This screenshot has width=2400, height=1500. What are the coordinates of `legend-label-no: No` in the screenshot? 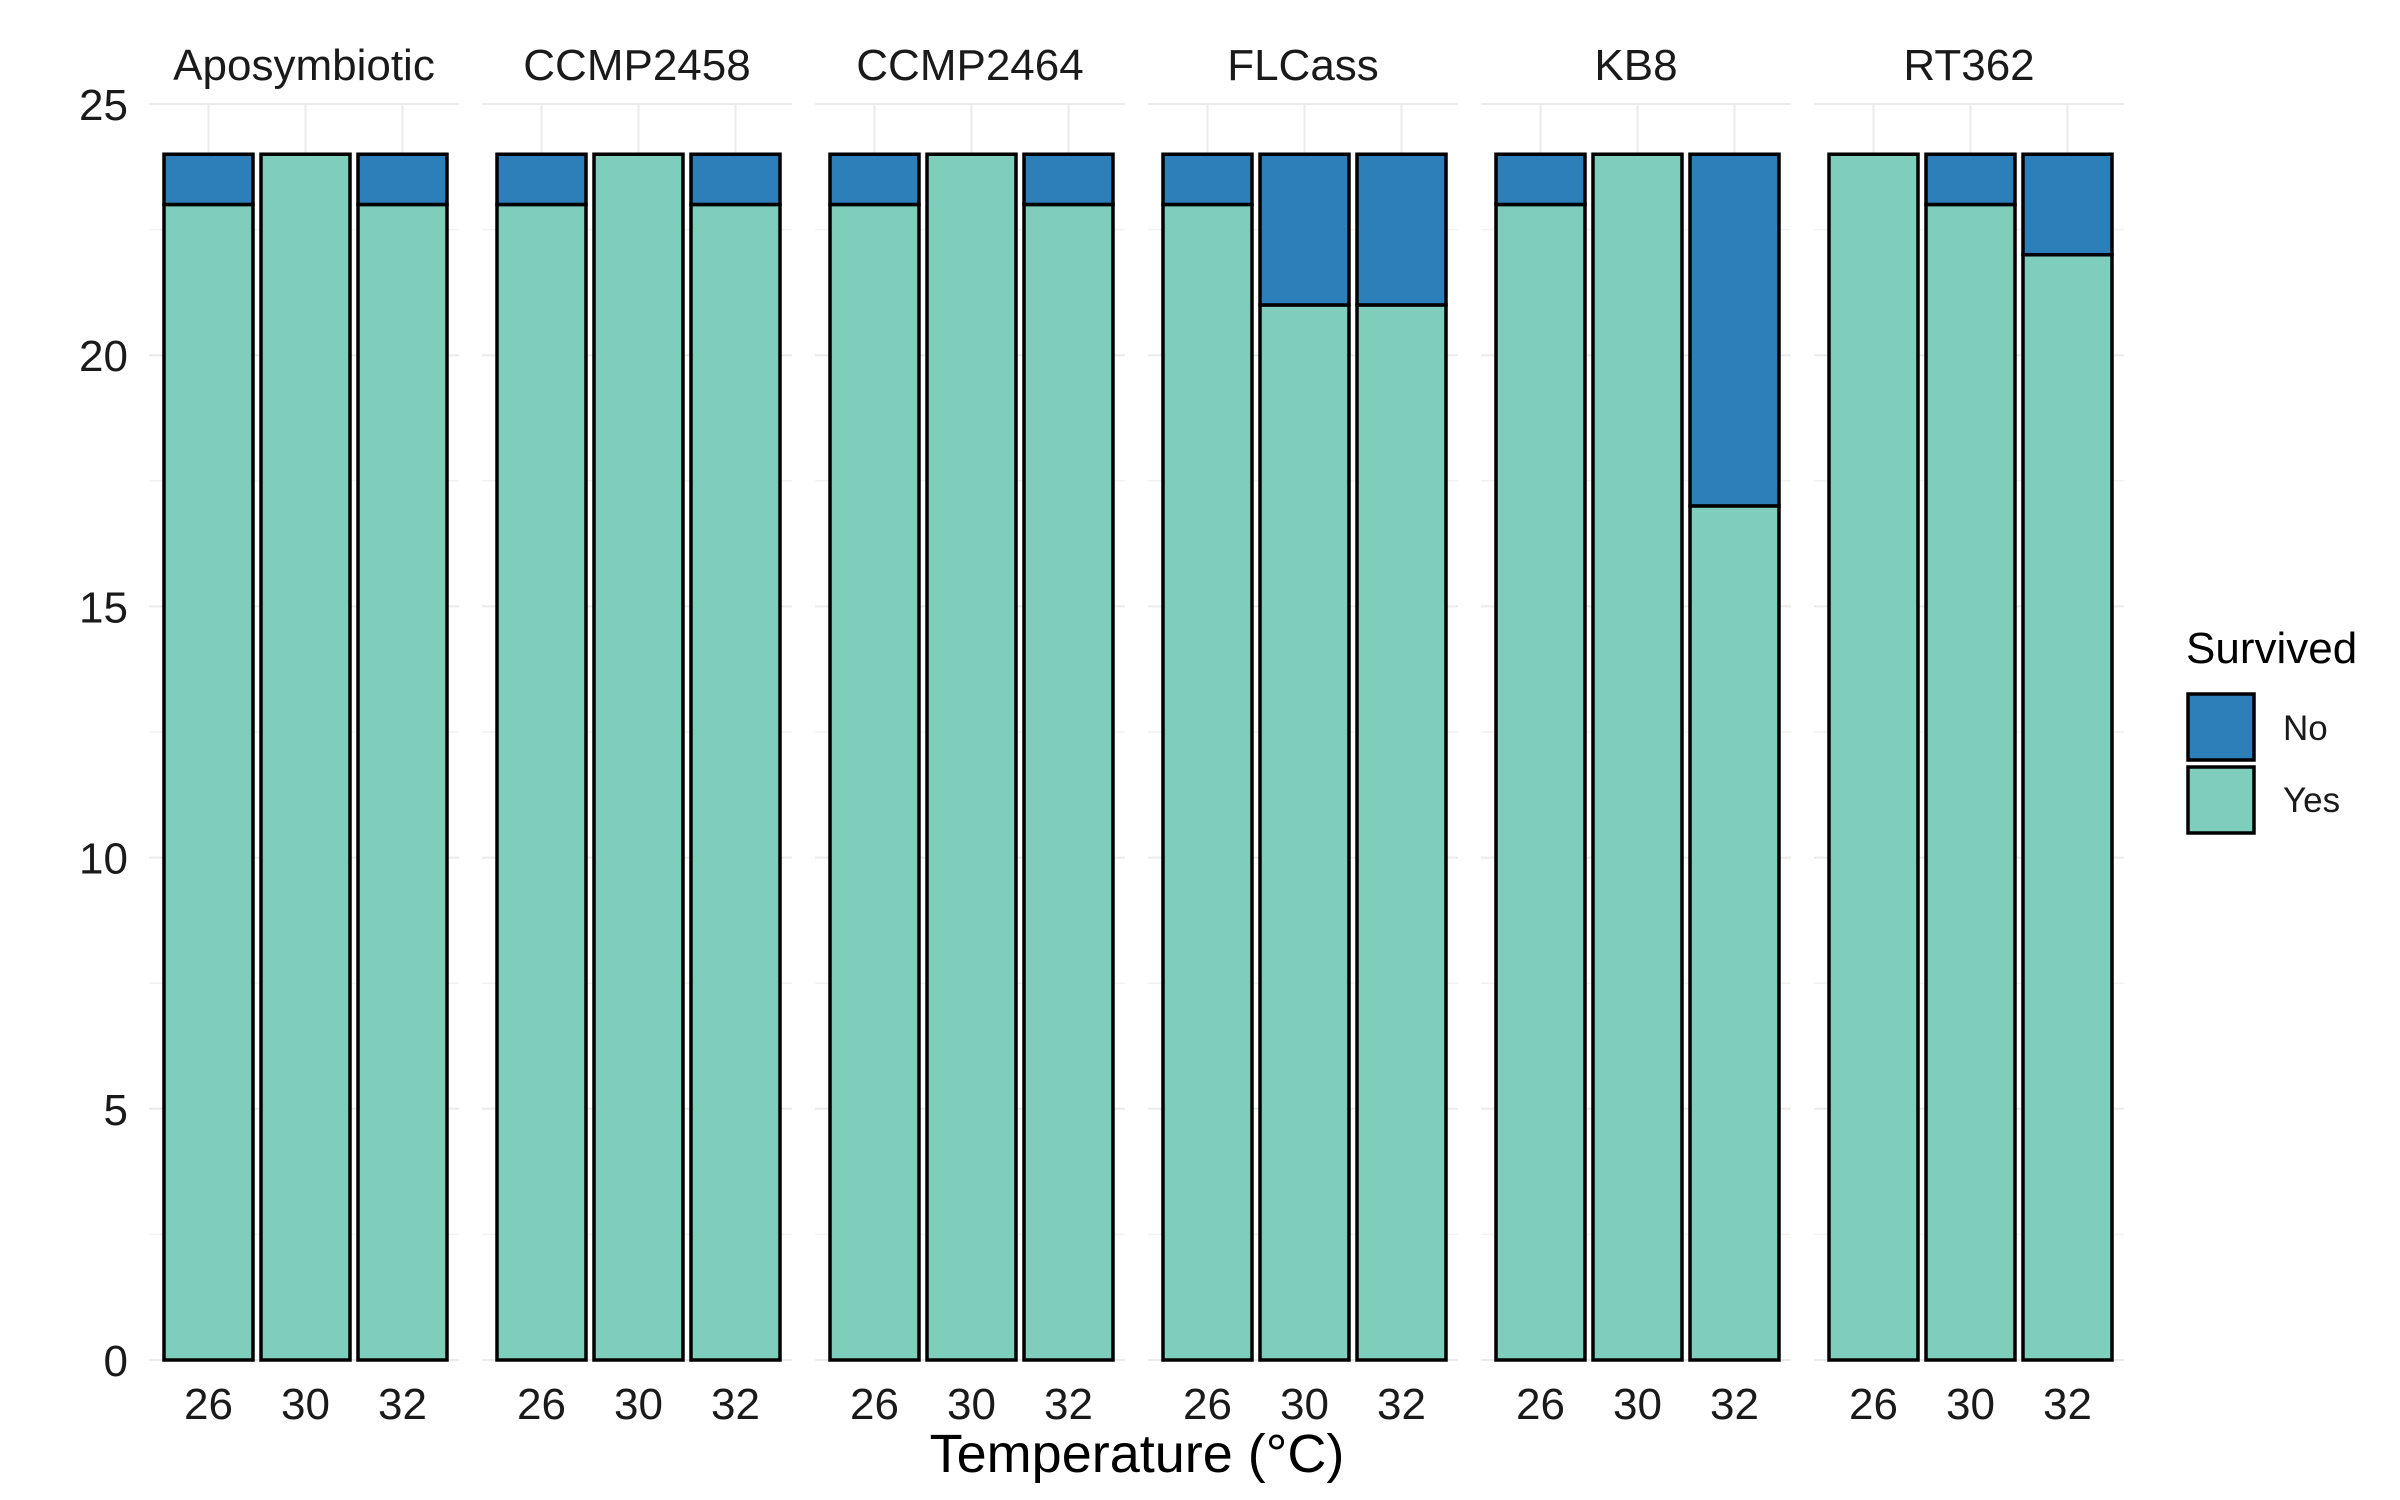 It's located at (2305, 728).